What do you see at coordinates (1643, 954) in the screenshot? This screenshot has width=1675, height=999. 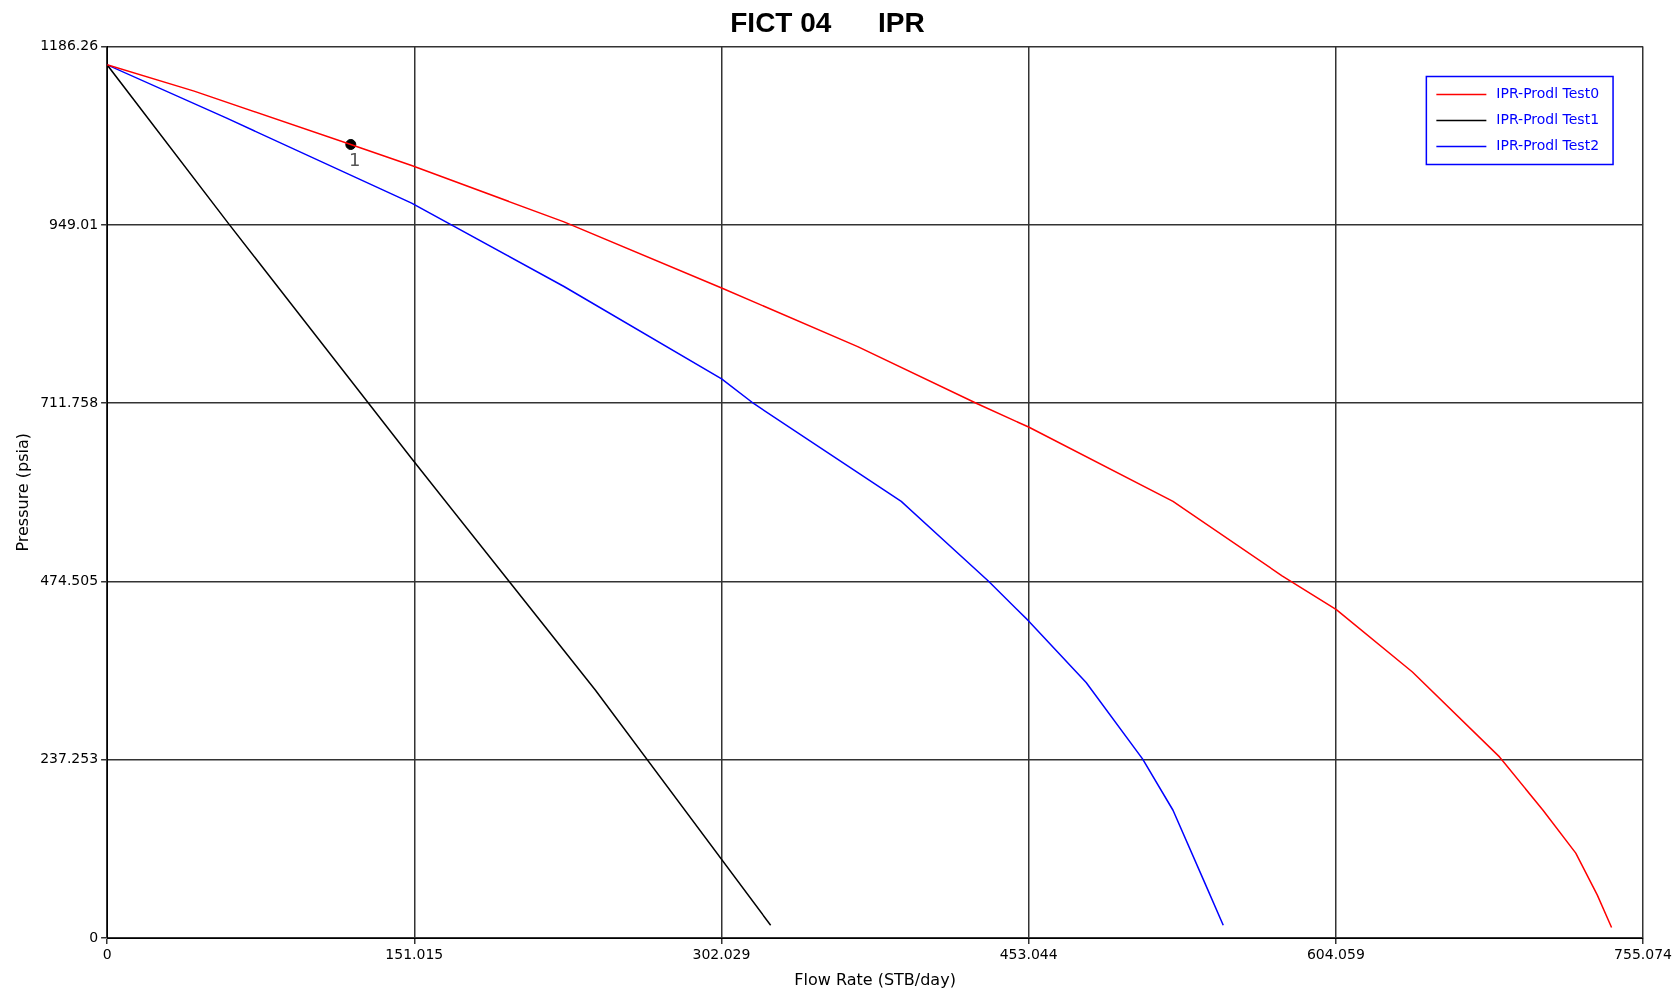 I see `x-tick-label: 755.074` at bounding box center [1643, 954].